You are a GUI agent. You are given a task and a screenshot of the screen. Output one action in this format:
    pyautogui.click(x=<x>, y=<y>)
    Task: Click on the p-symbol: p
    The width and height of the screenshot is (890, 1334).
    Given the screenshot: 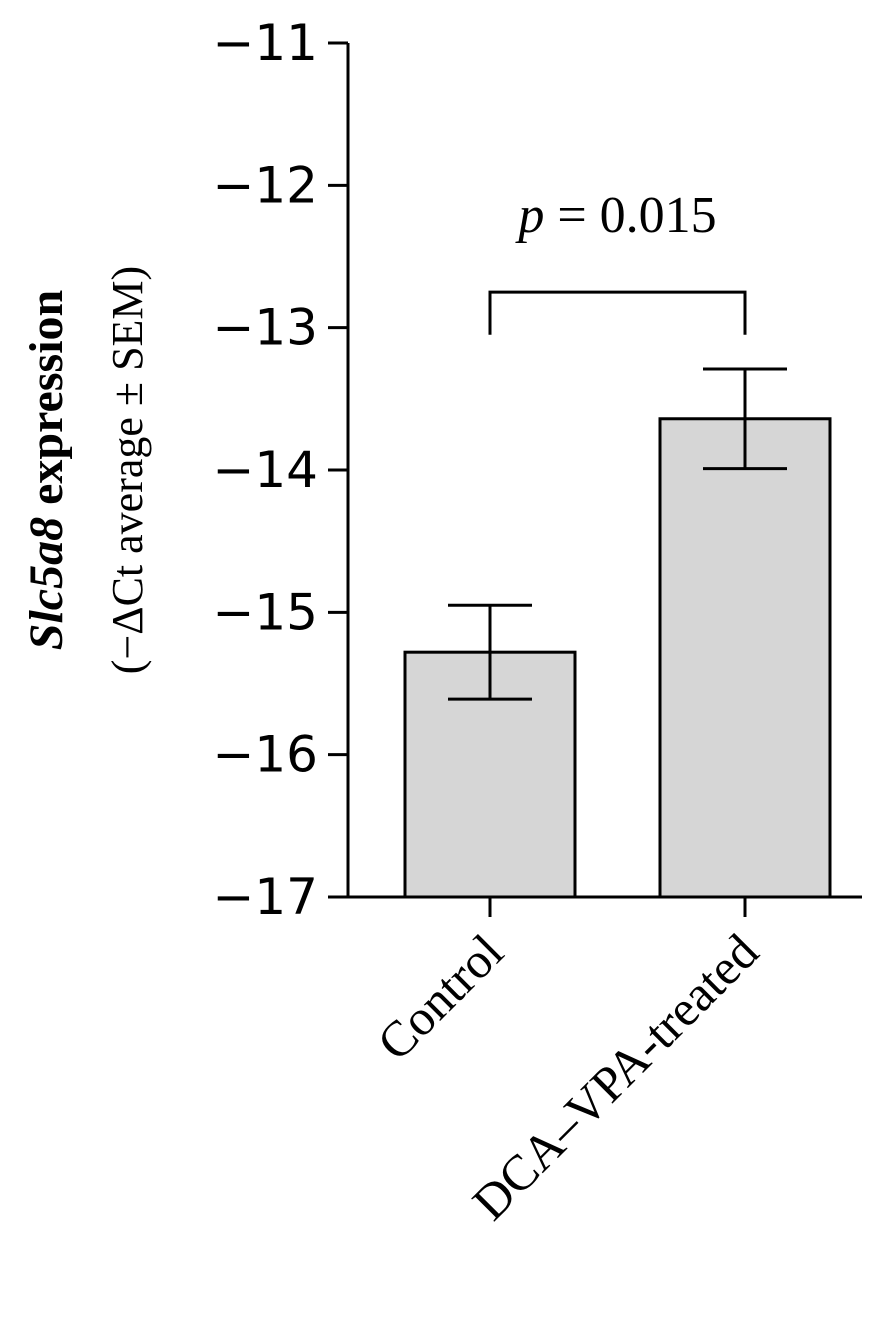 What is the action you would take?
    pyautogui.click(x=529, y=215)
    